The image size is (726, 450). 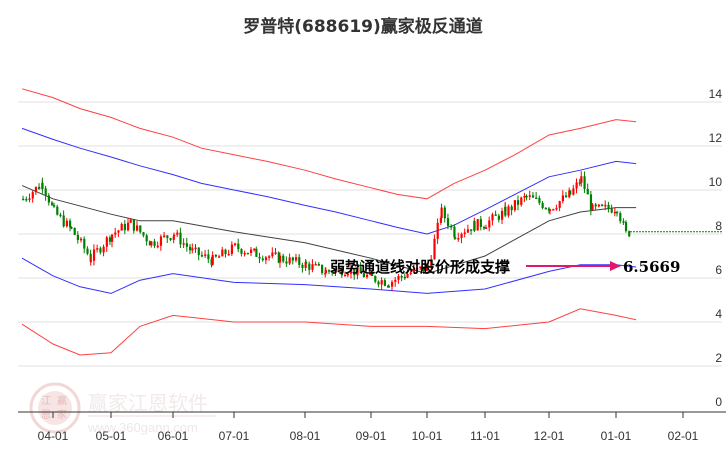 What do you see at coordinates (363, 27) in the screenshot?
I see `chart-title: 罗普特(688619)赢家极反通道` at bounding box center [363, 27].